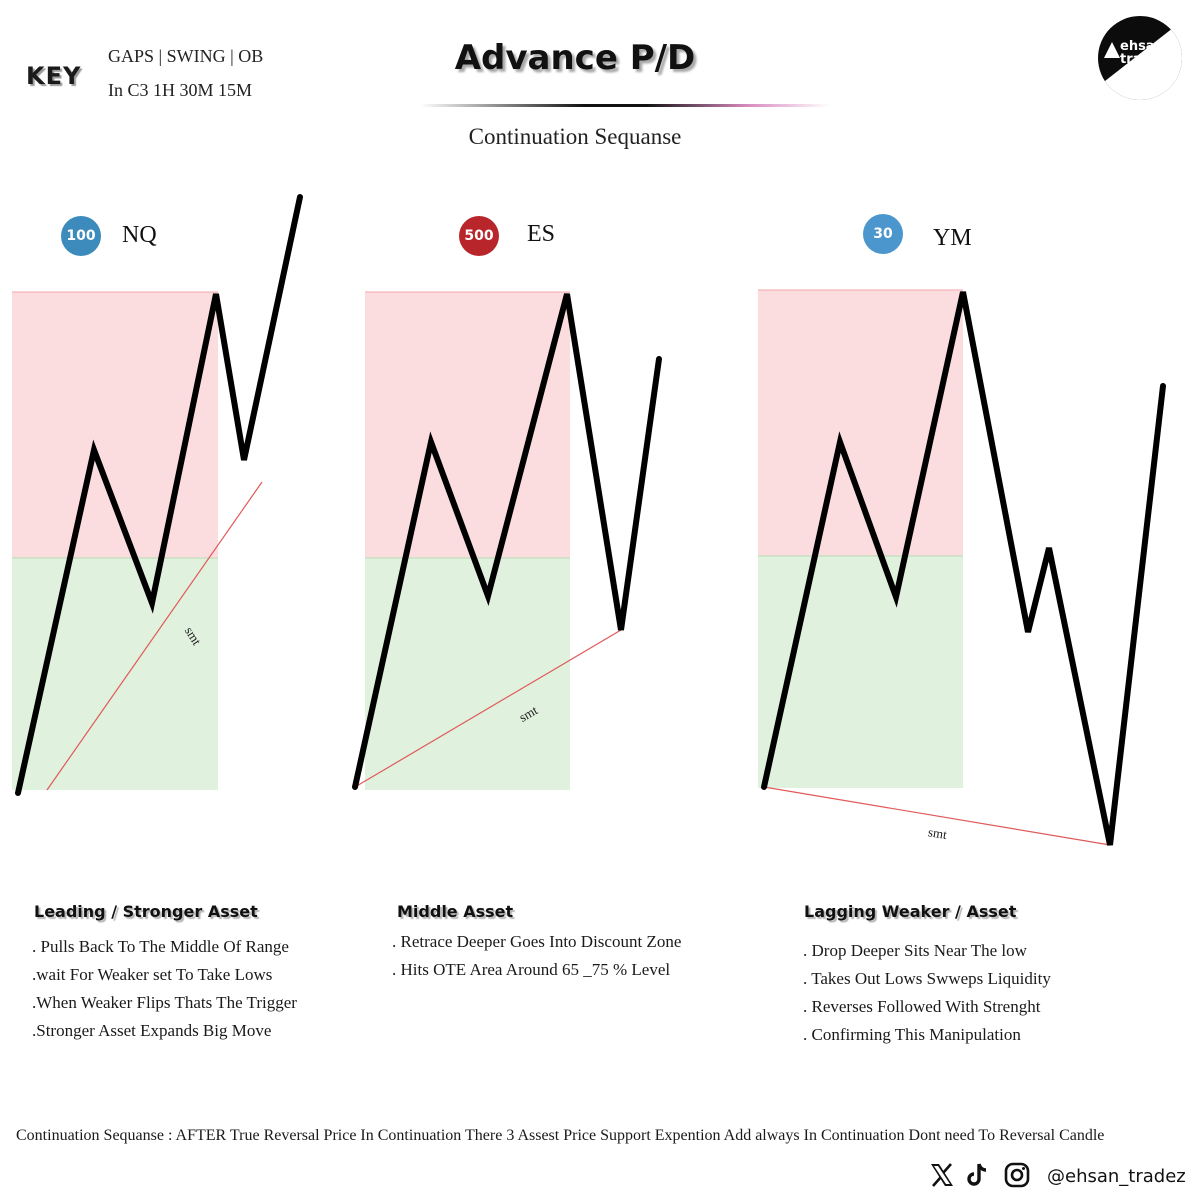 This screenshot has height=1200, width=1200. What do you see at coordinates (1142, 46) in the screenshot?
I see `logo-text-1: ehsan` at bounding box center [1142, 46].